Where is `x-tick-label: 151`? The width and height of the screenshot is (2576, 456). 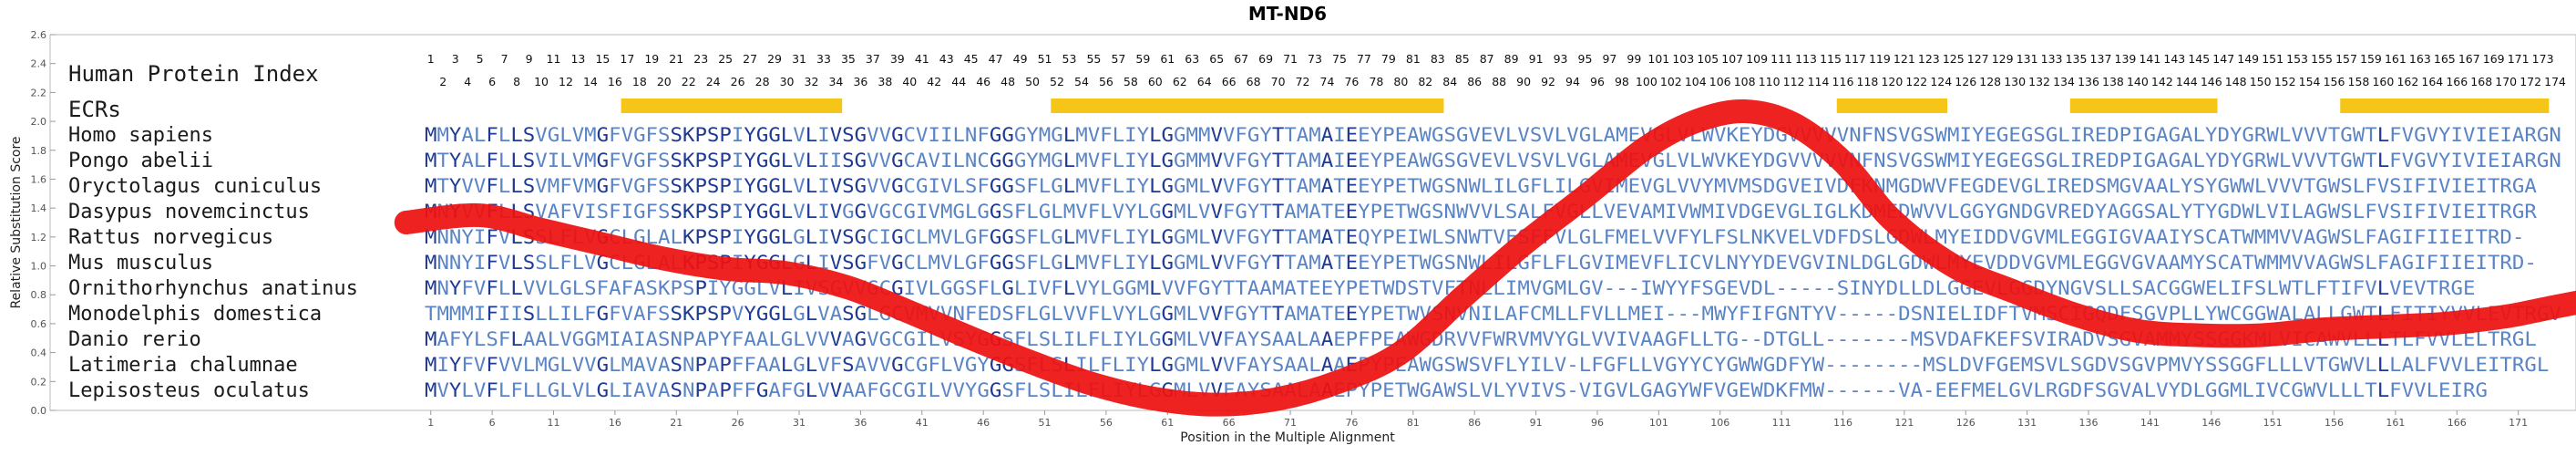 x-tick-label: 151 is located at coordinates (2273, 423).